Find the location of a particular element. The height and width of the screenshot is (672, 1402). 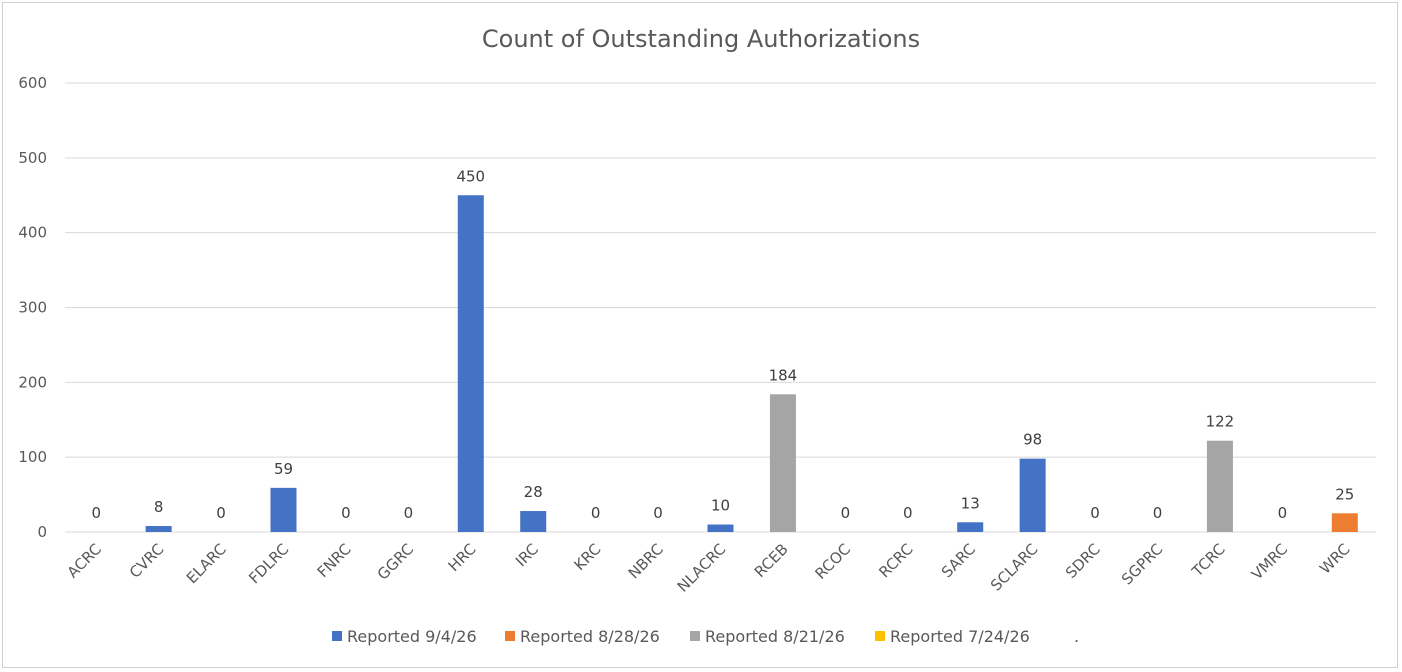

data-label-irc: 28 is located at coordinates (533, 492).